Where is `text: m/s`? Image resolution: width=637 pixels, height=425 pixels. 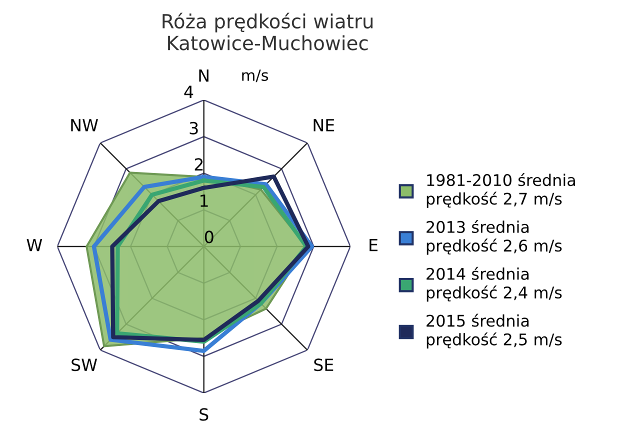 text: m/s is located at coordinates (255, 76).